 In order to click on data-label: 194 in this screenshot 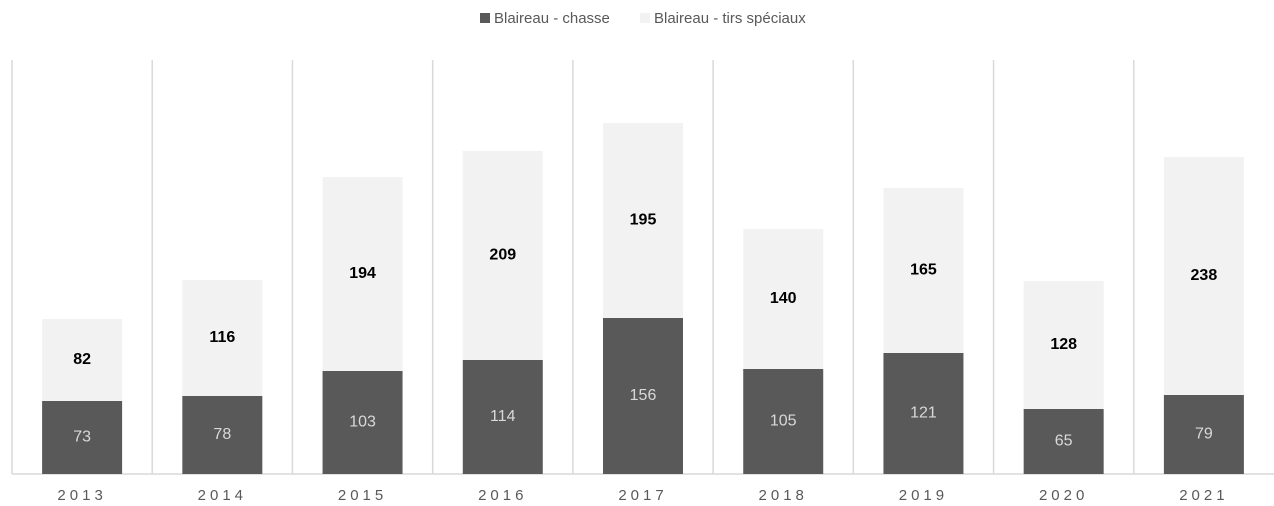, I will do `click(362, 273)`.